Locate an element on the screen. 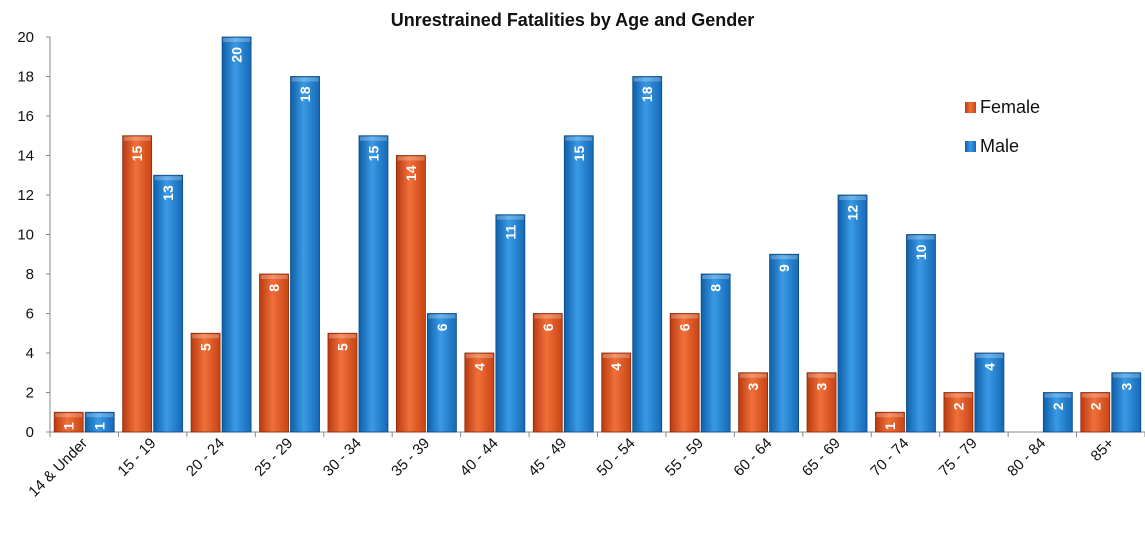 This screenshot has height=537, width=1145. value-label-male: 6 is located at coordinates (442, 327).